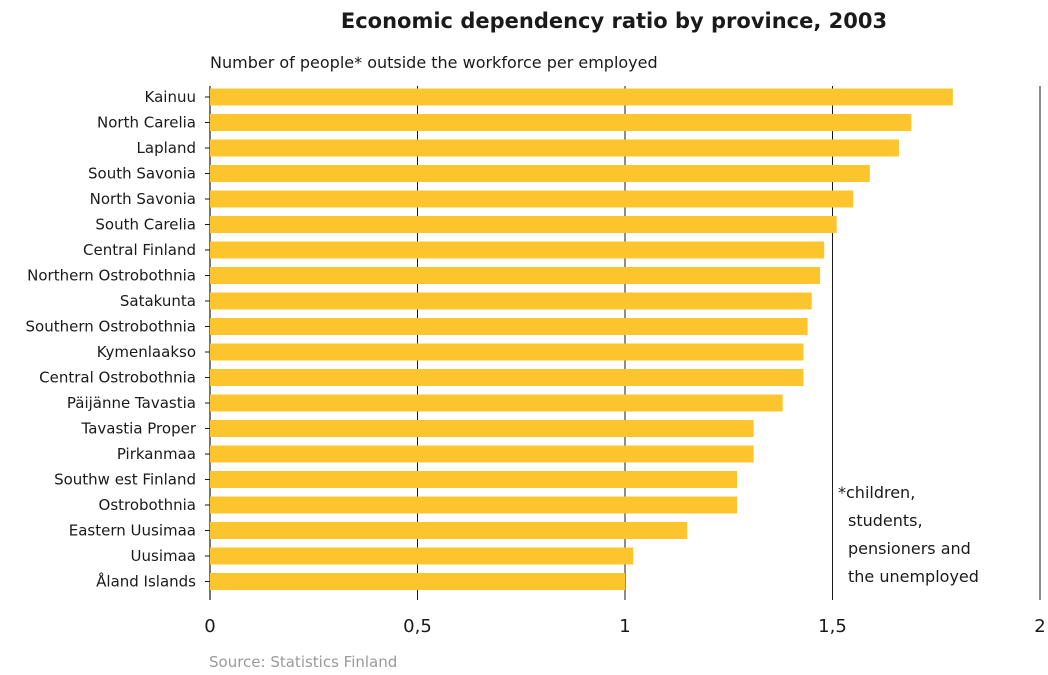 Image resolution: width=1048 pixels, height=675 pixels. Describe the element at coordinates (142, 174) in the screenshot. I see `category-label: South Savonia` at that location.